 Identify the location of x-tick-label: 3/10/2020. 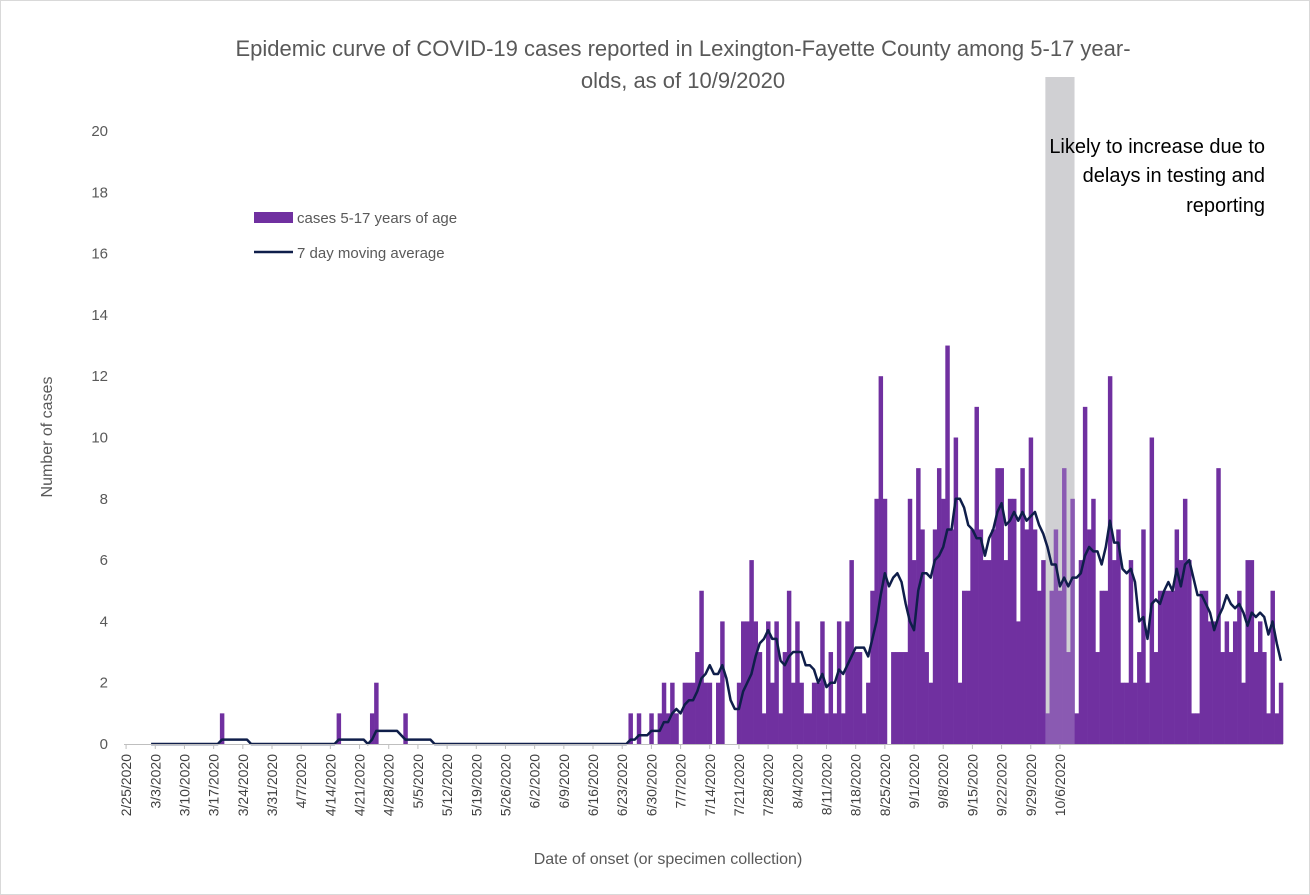
(184, 785).